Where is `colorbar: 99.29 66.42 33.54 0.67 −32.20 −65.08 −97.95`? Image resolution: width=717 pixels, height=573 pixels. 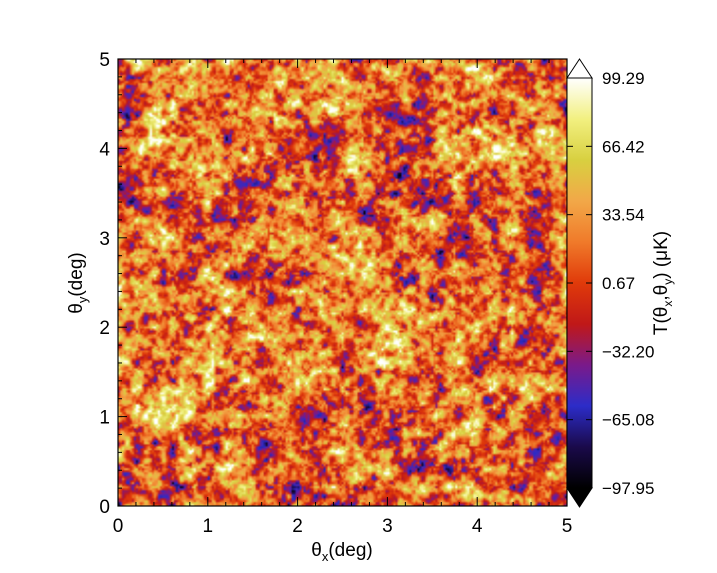 colorbar: 99.29 66.42 33.54 0.67 −32.20 −65.08 −97.95 is located at coordinates (610, 283).